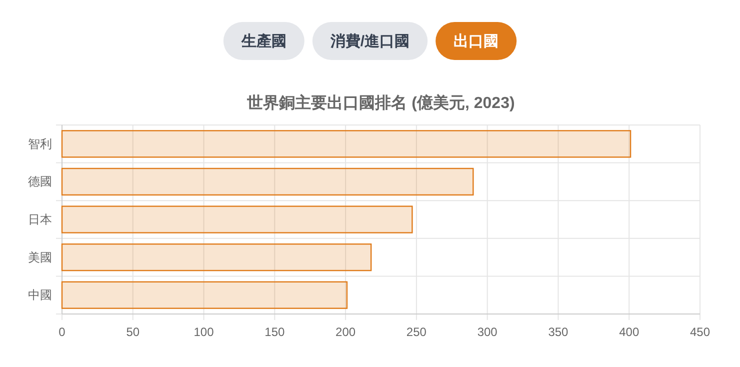 The image size is (740, 367). I want to click on x-tick-label: 350, so click(558, 332).